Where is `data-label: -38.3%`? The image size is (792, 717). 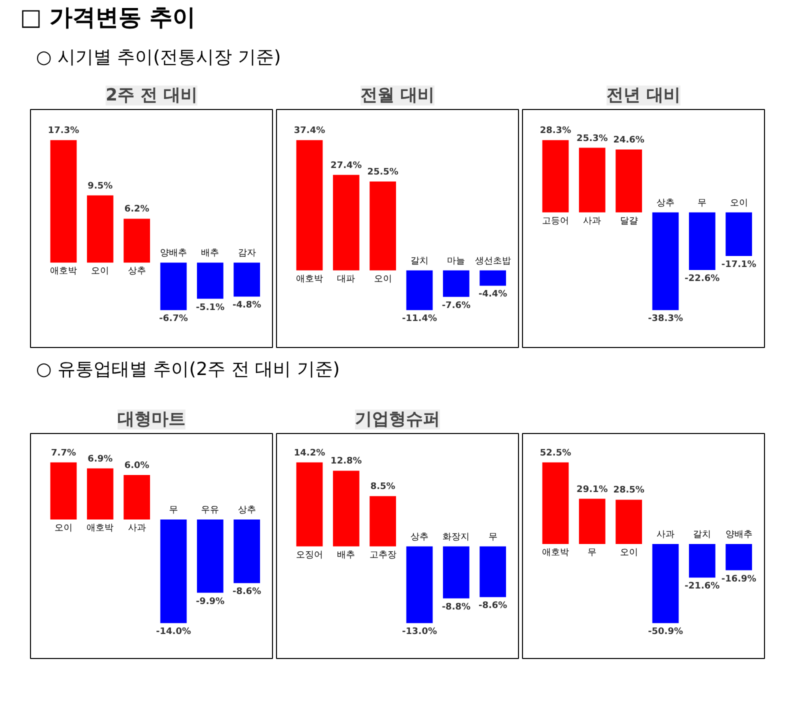
data-label: -38.3% is located at coordinates (665, 319).